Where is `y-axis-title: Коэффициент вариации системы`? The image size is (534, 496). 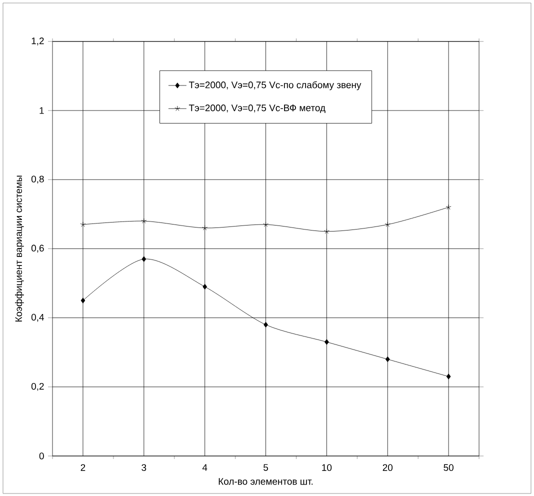
y-axis-title: Коэффициент вариации системы is located at coordinates (19, 249).